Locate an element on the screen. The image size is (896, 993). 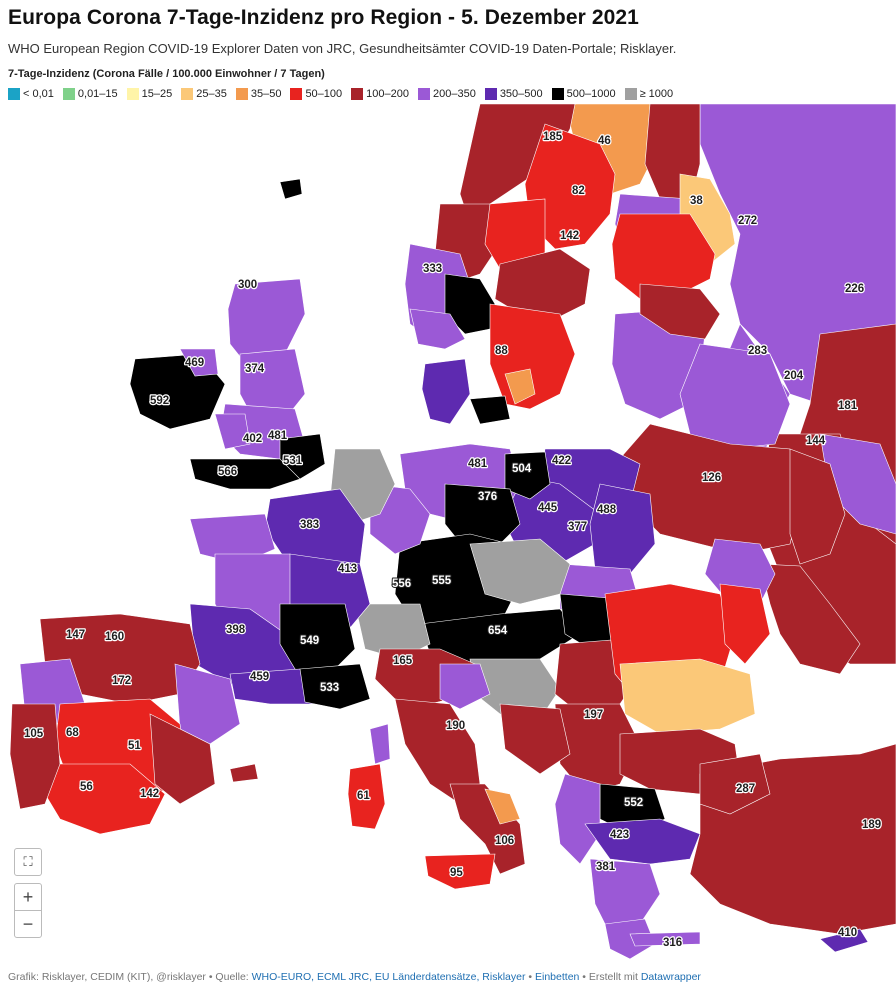
legend-label: 50–100 is located at coordinates (324, 94).